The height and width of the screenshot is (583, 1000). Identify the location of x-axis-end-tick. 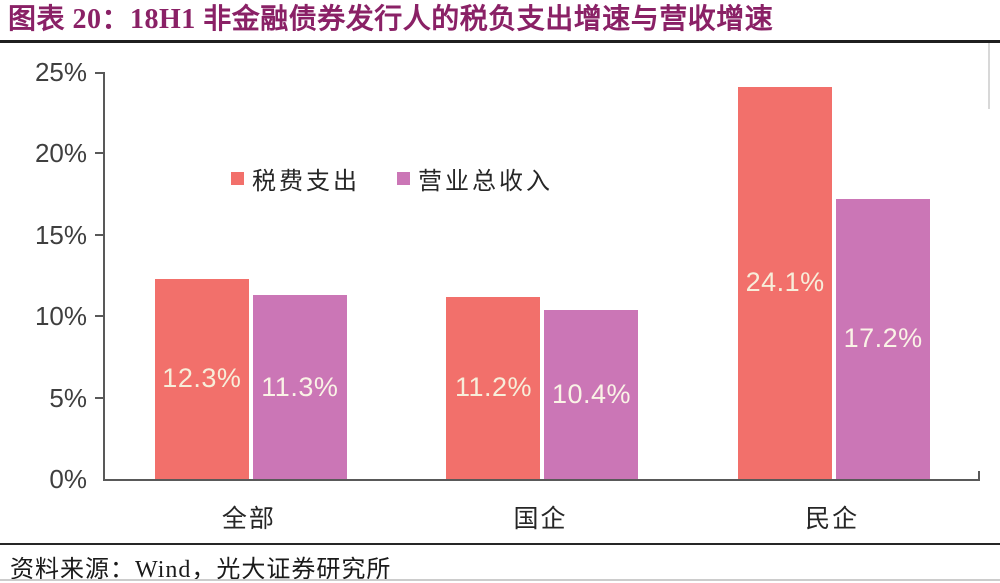
(979, 475).